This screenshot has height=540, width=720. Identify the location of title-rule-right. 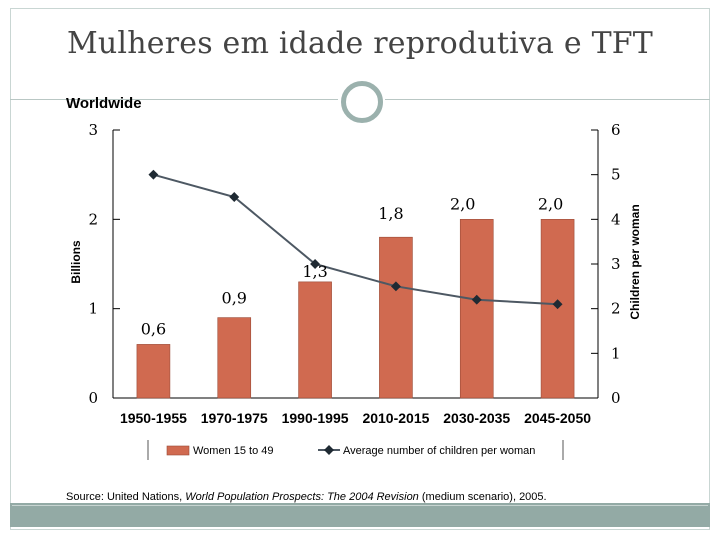
(547, 99).